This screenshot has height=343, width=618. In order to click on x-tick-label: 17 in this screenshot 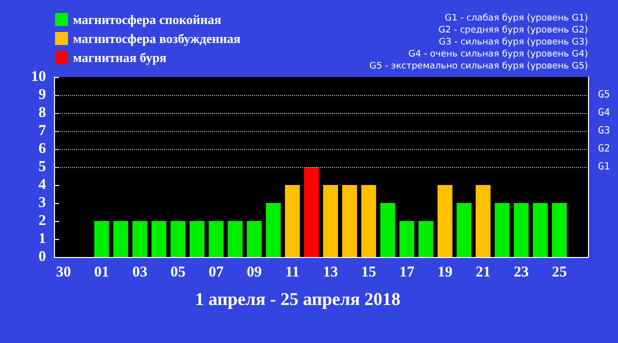, I will do `click(407, 272)`.